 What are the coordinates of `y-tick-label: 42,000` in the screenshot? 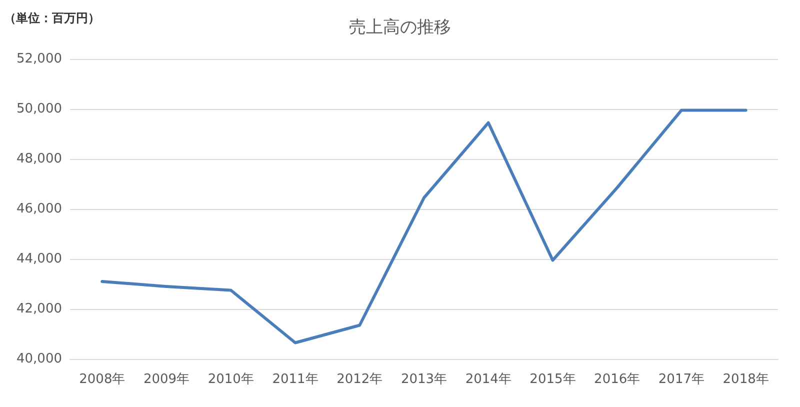 It's located at (39, 309).